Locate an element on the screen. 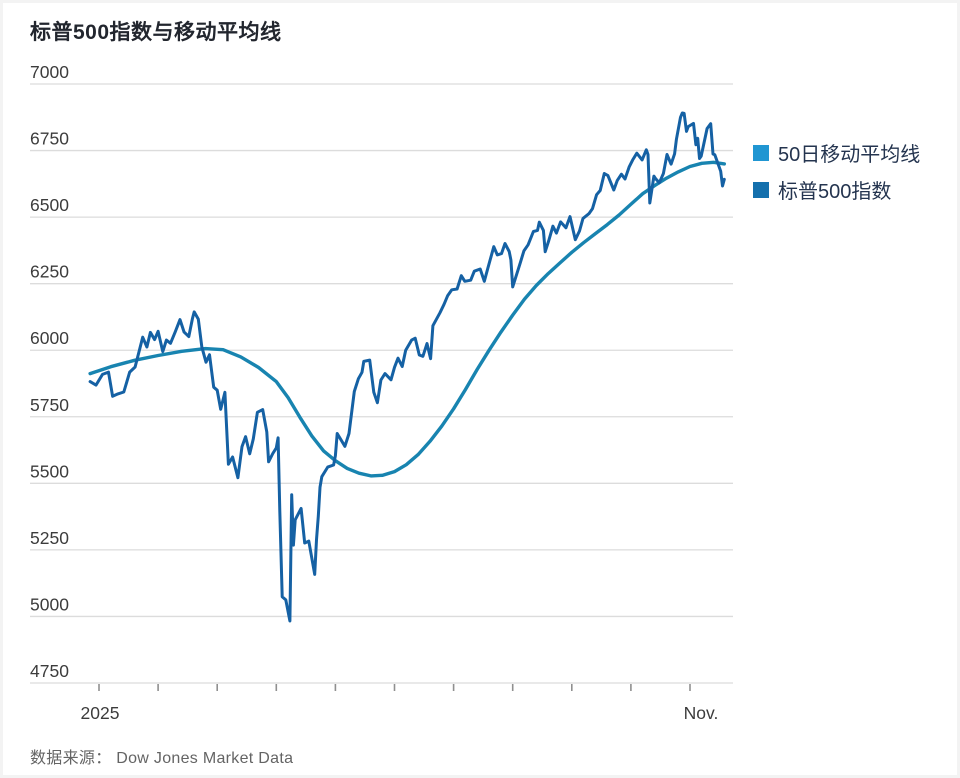  y-axis-tick-label: 6500 is located at coordinates (49, 205).